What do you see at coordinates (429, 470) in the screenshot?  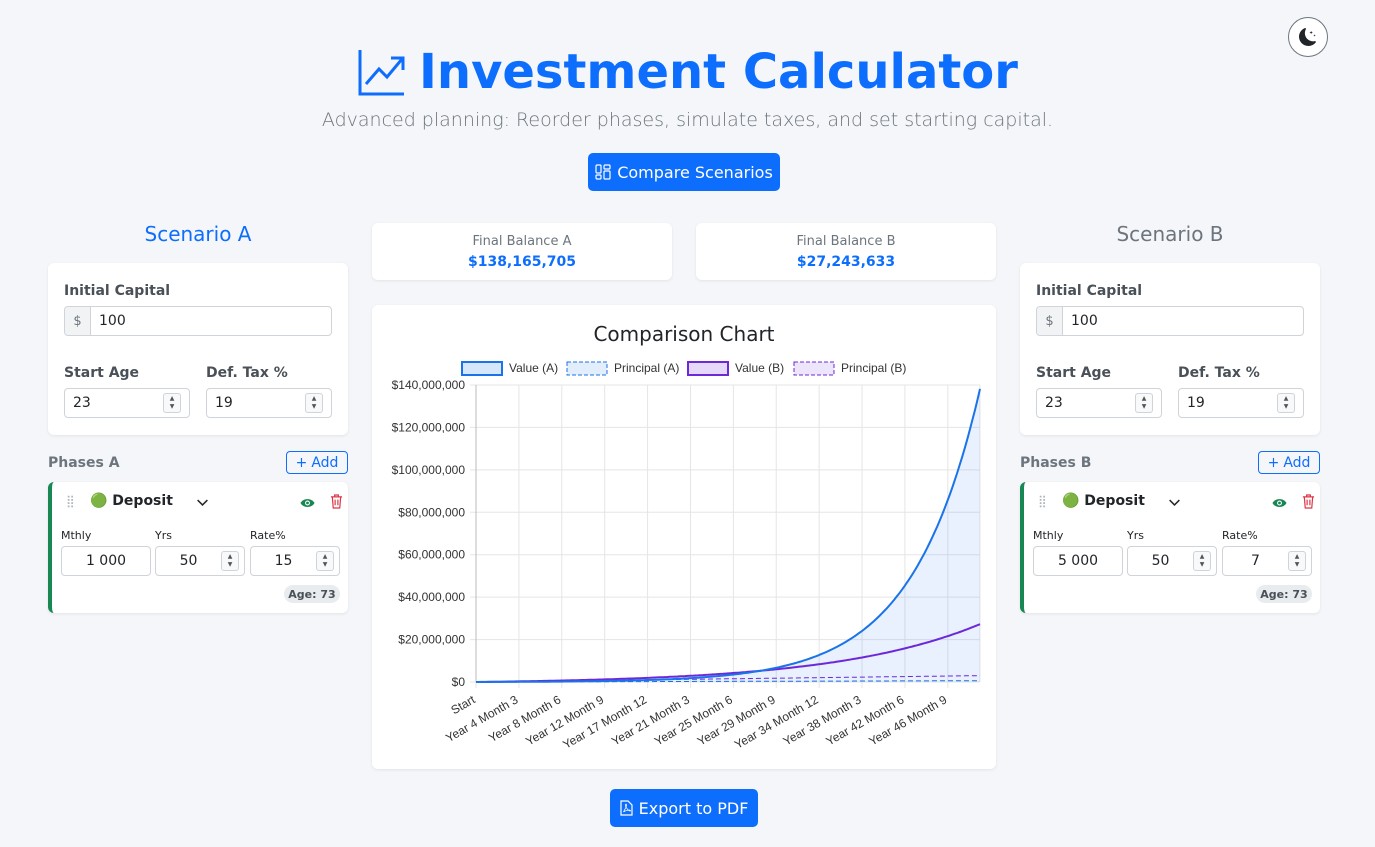 I see `y-tick-label: $100,000,000` at bounding box center [429, 470].